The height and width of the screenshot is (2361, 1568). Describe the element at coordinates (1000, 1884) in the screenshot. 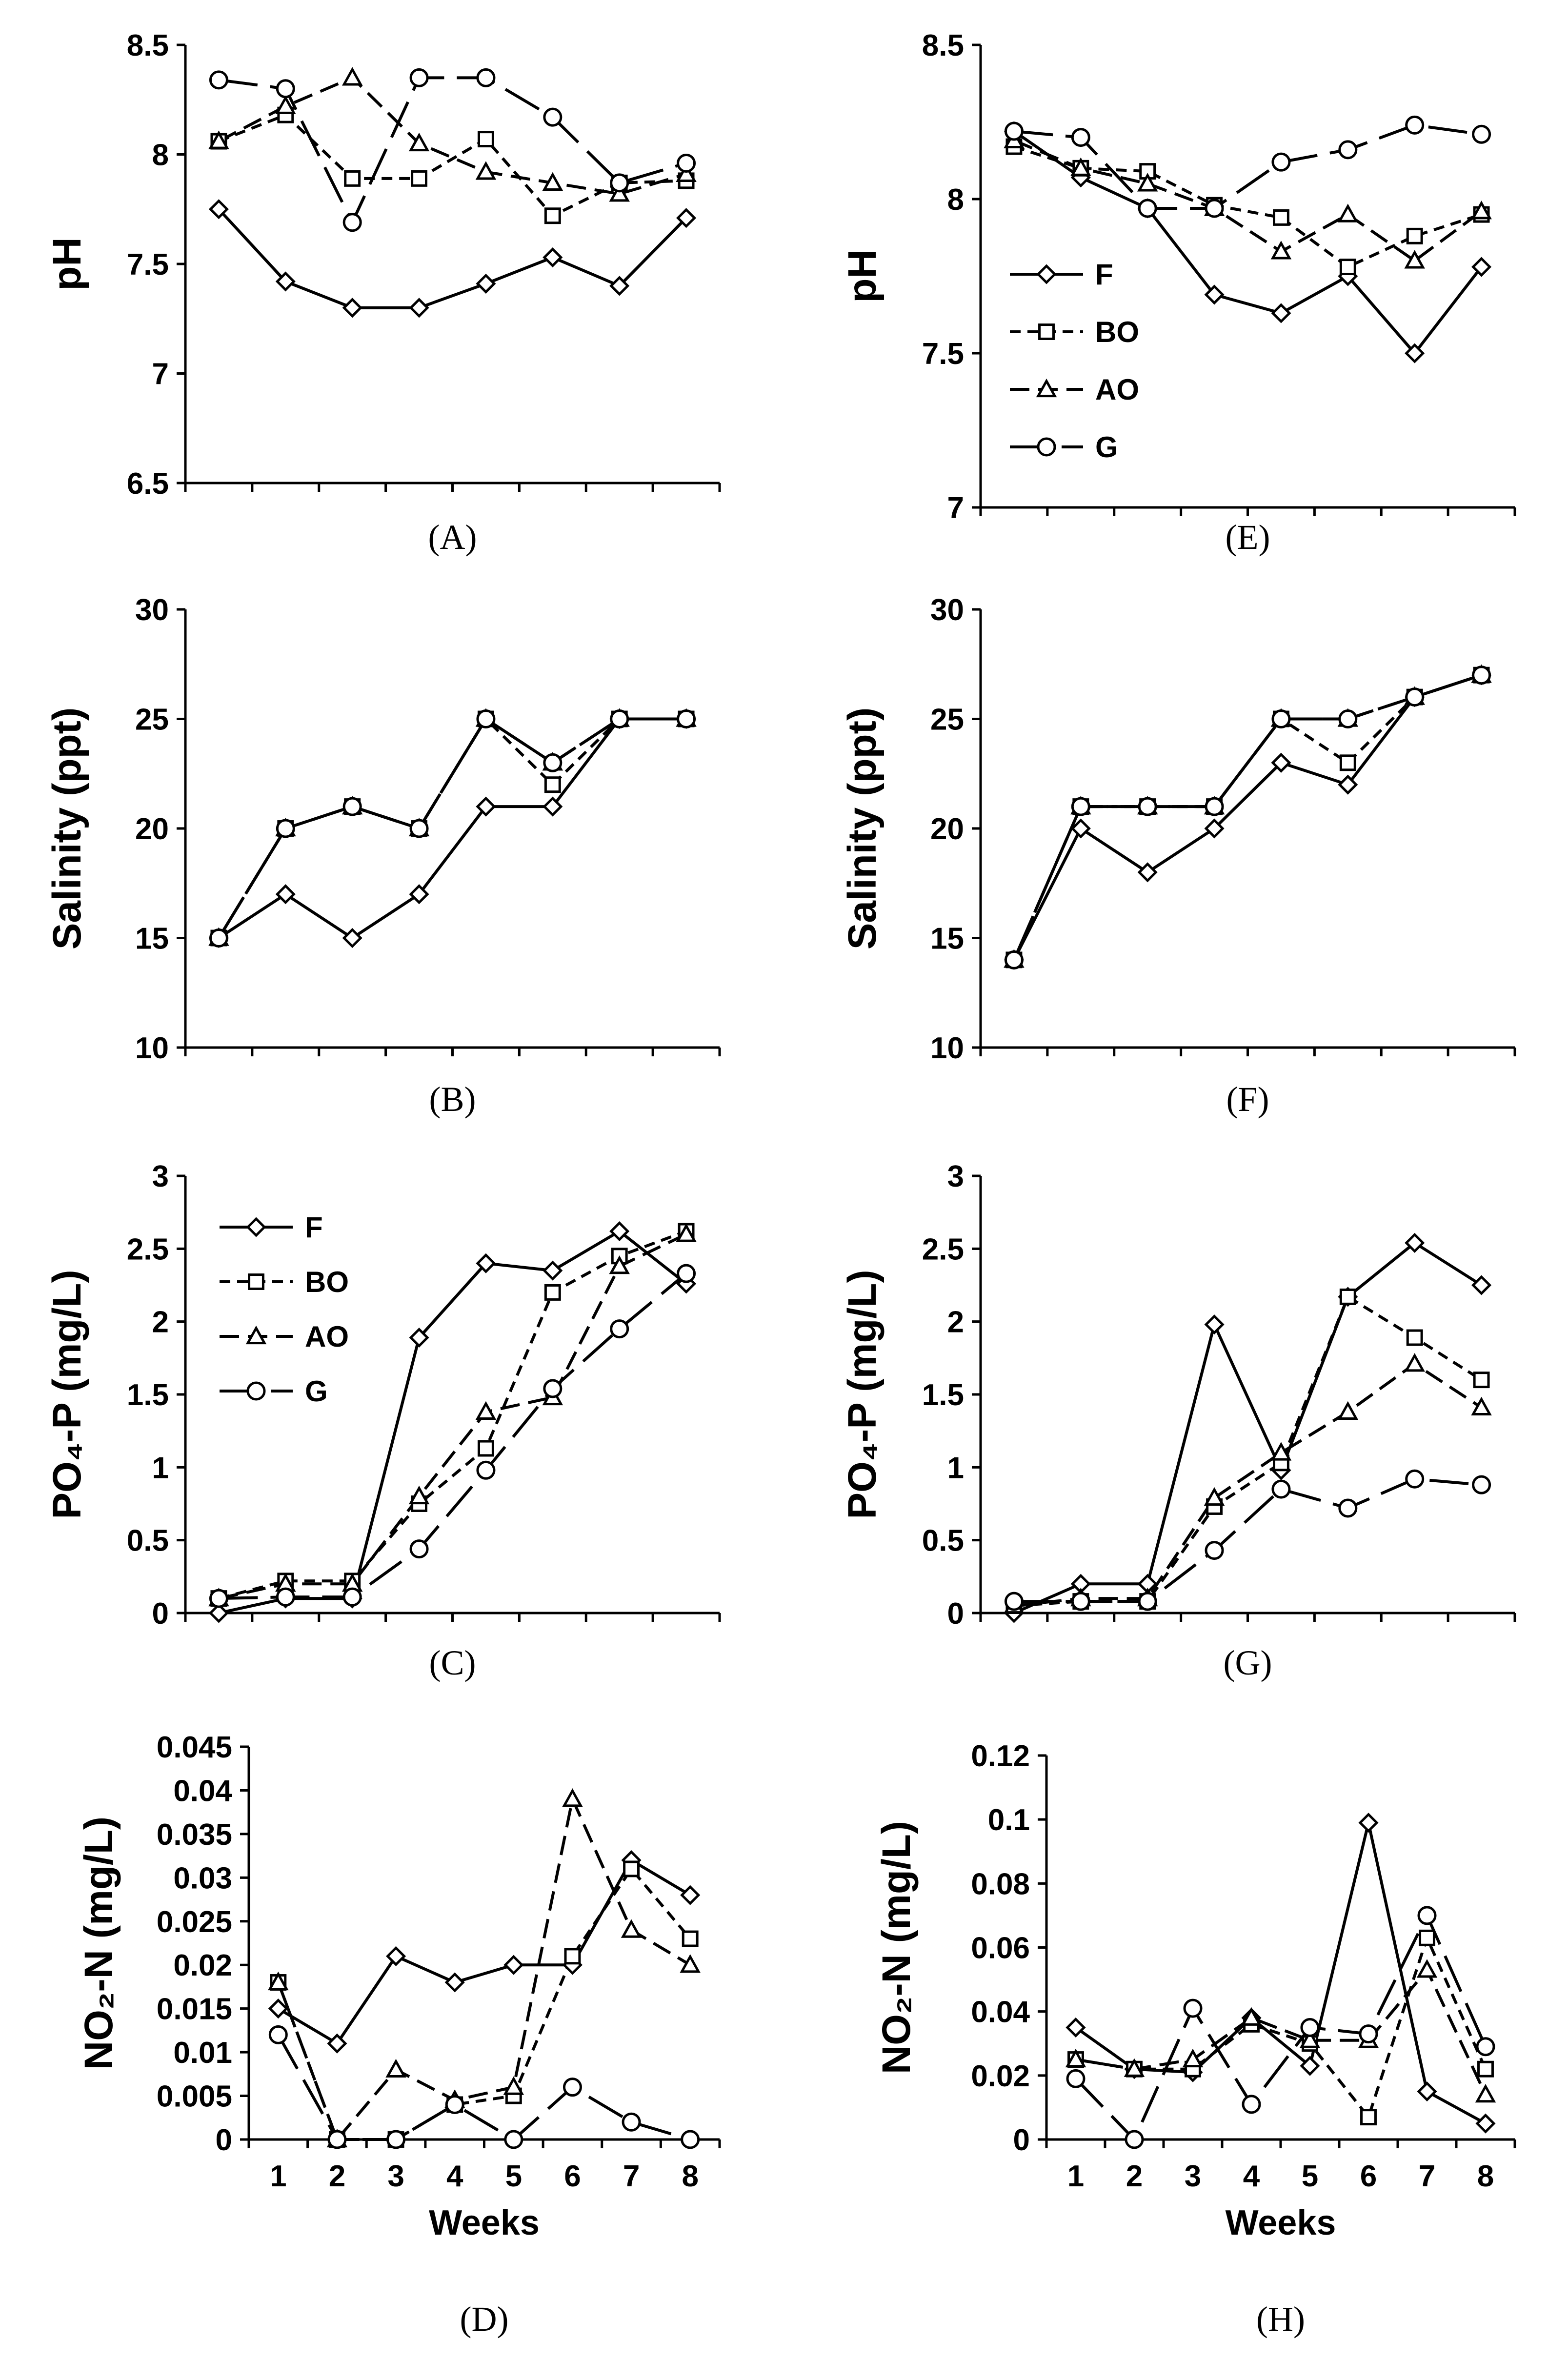

I see `y-tick-label: 0.08` at that location.